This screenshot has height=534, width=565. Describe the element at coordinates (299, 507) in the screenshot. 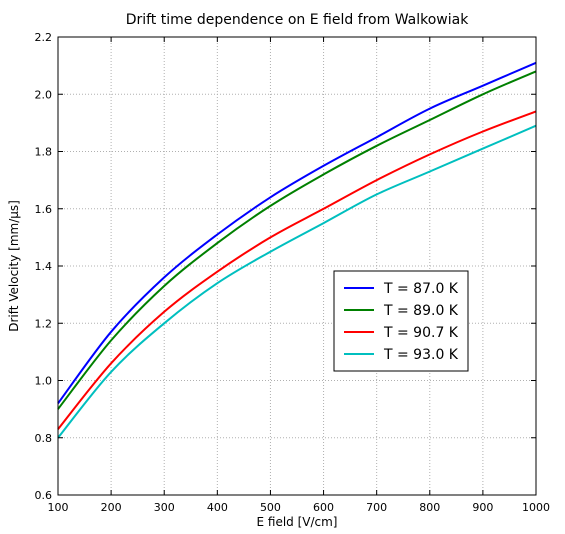

I see `x-tick-labels: 100 200 300 400 500 600 700 800 900 1000` at that location.